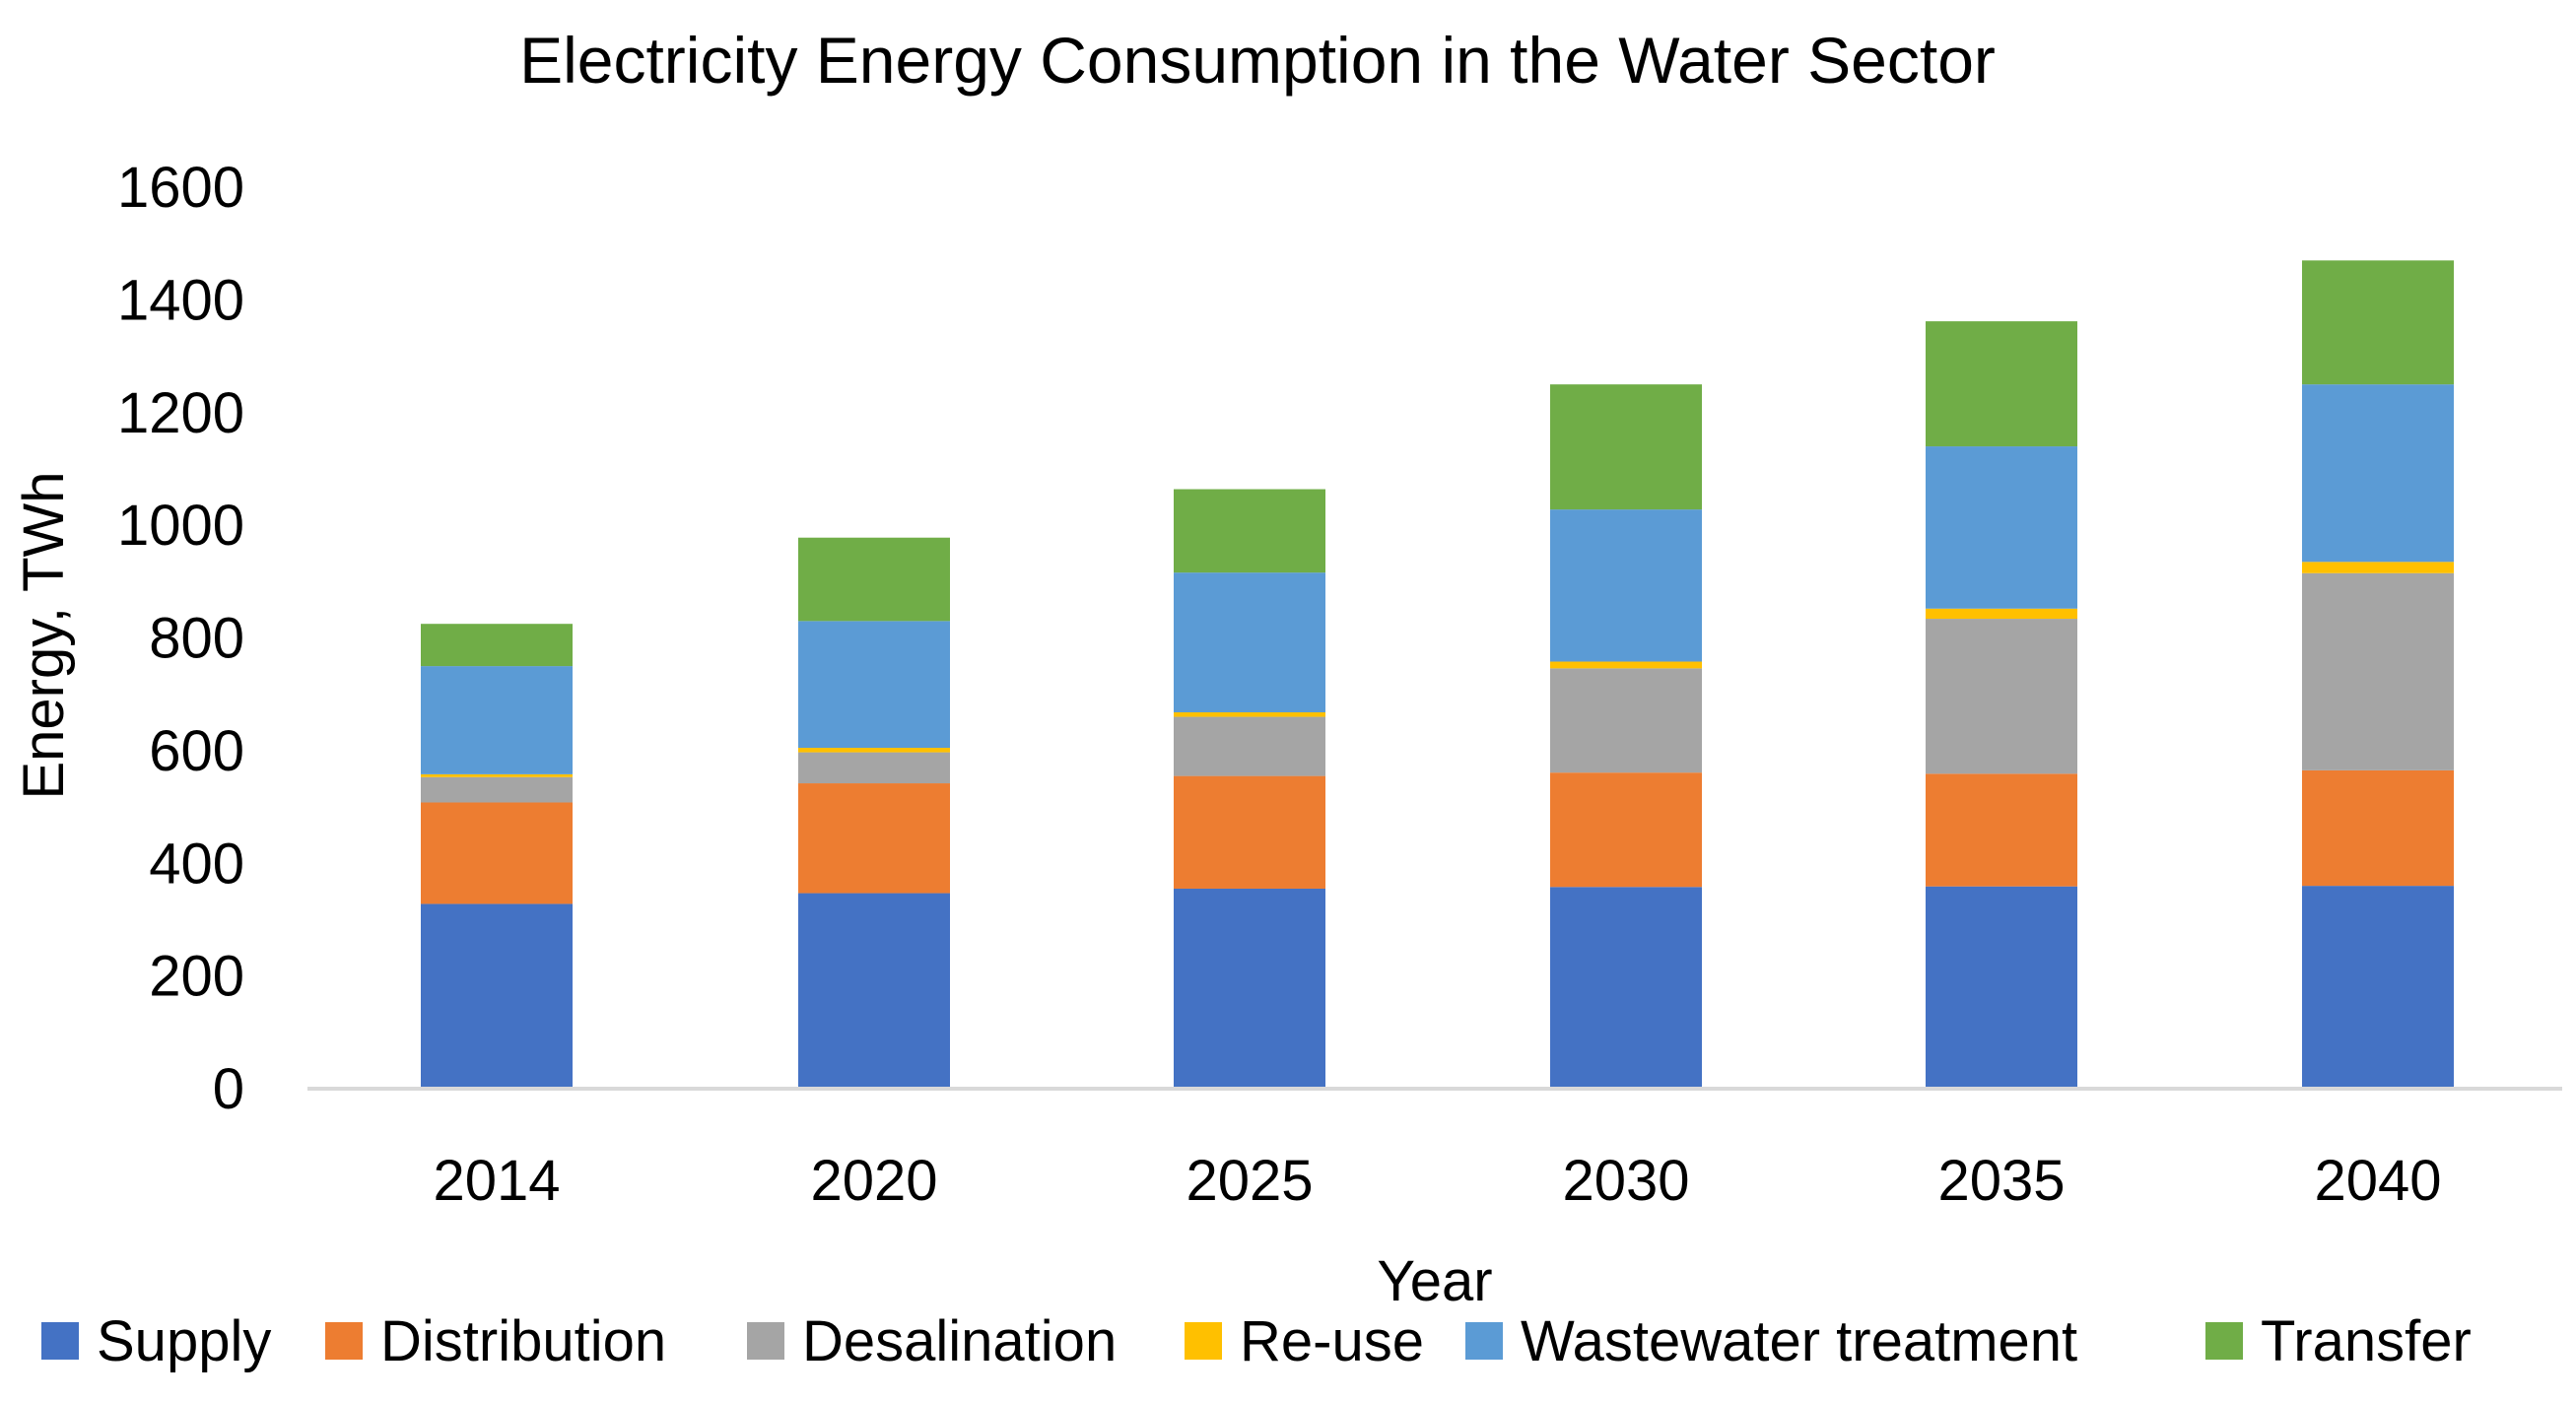 Image resolution: width=2576 pixels, height=1401 pixels. I want to click on x-tick-label: 2025, so click(1249, 1181).